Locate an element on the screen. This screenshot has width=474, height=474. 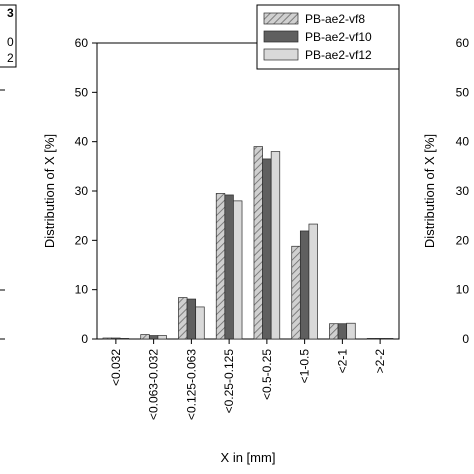
x-tick-label: >2-2 is located at coordinates (380, 361).